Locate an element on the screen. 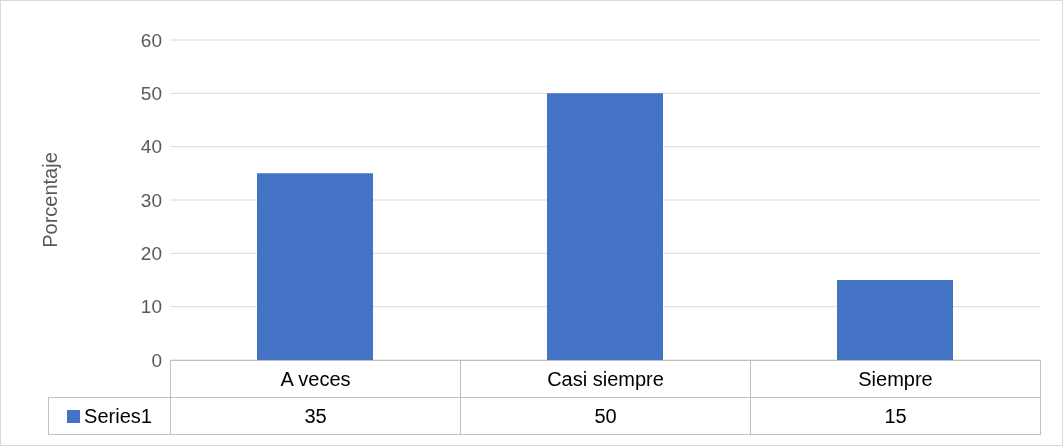 This screenshot has width=1063, height=446. y-tick-label: 40 is located at coordinates (151, 147).